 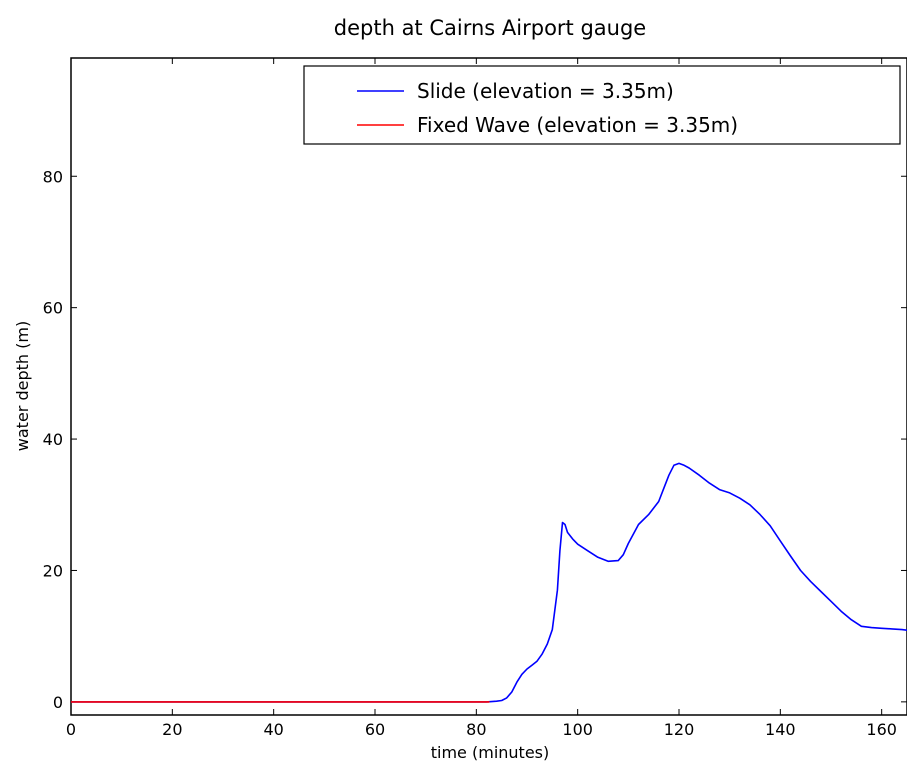 I want to click on x-axis-label: time (minutes), so click(x=490, y=752).